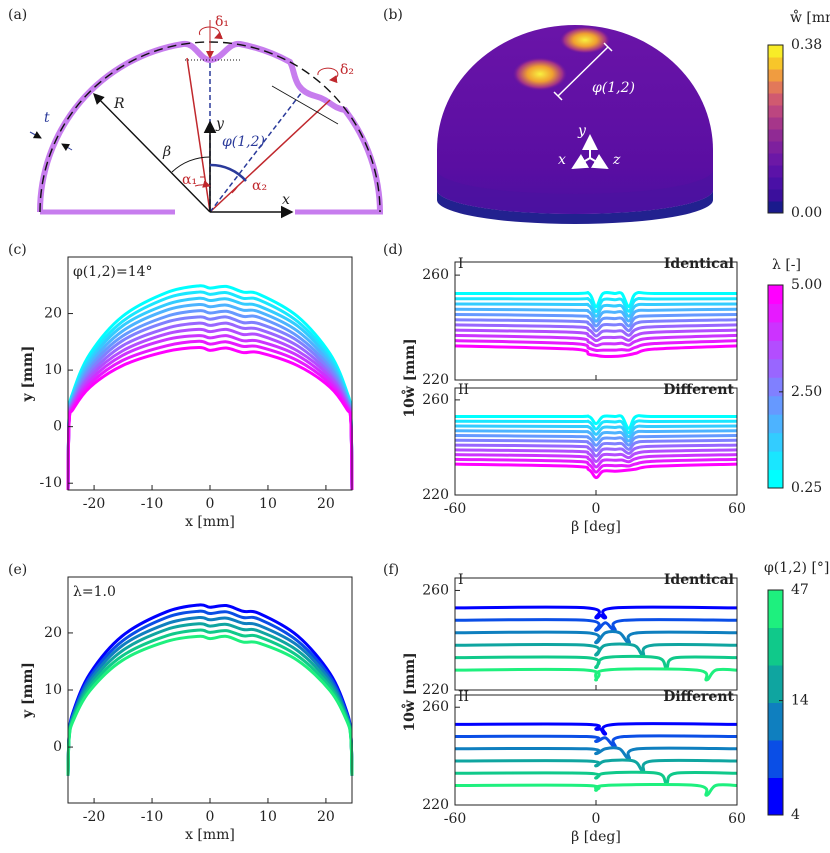 This screenshot has height=853, width=830. Describe the element at coordinates (17, 570) in the screenshot. I see `panel-label: (e)` at that location.